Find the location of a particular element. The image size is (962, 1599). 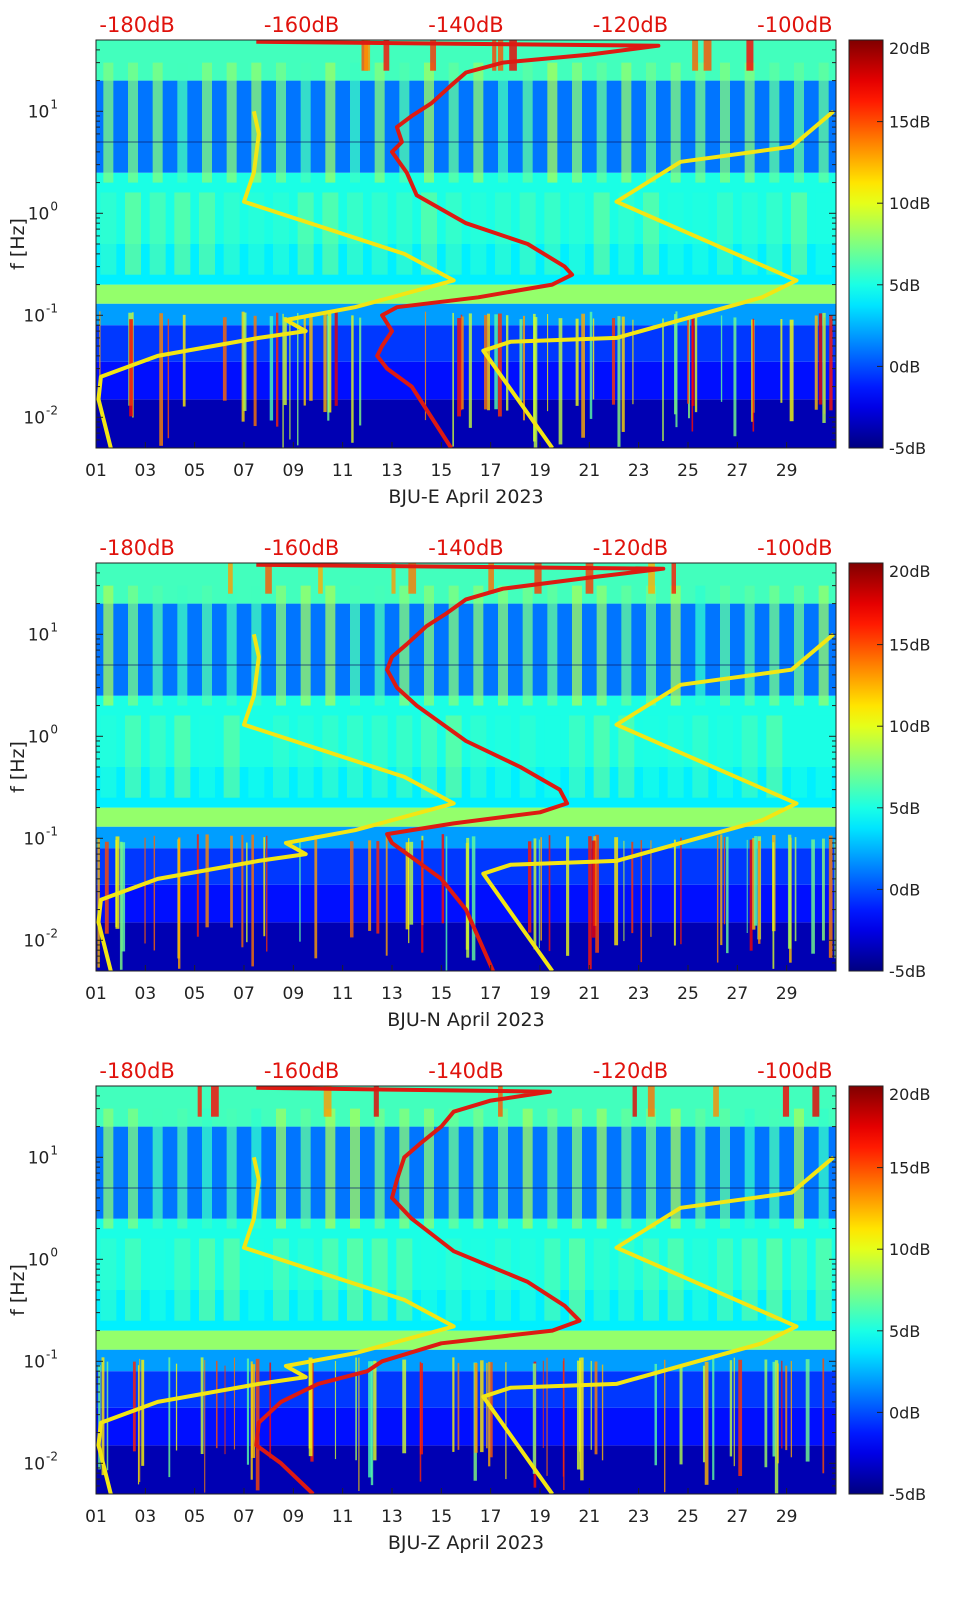

noise-model-high-curve is located at coordinates (276, 802).